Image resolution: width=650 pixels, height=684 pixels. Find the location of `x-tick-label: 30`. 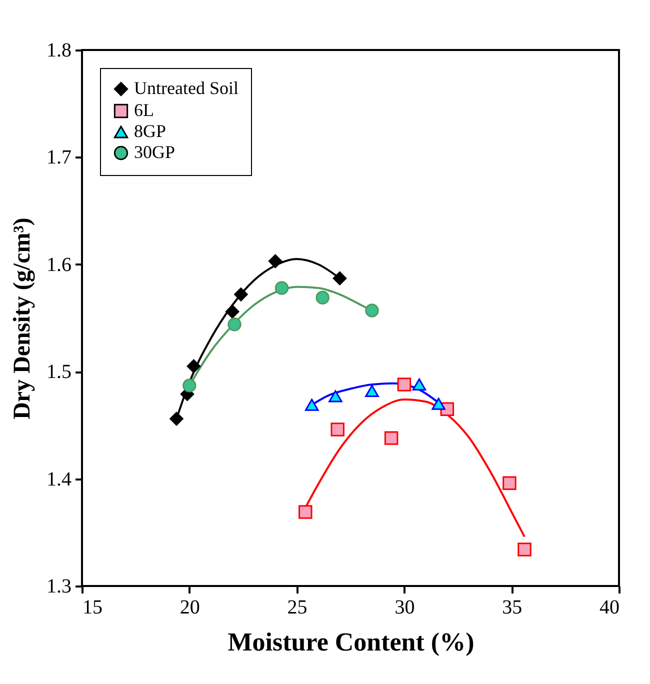

x-tick-label: 30 is located at coordinates (404, 607).